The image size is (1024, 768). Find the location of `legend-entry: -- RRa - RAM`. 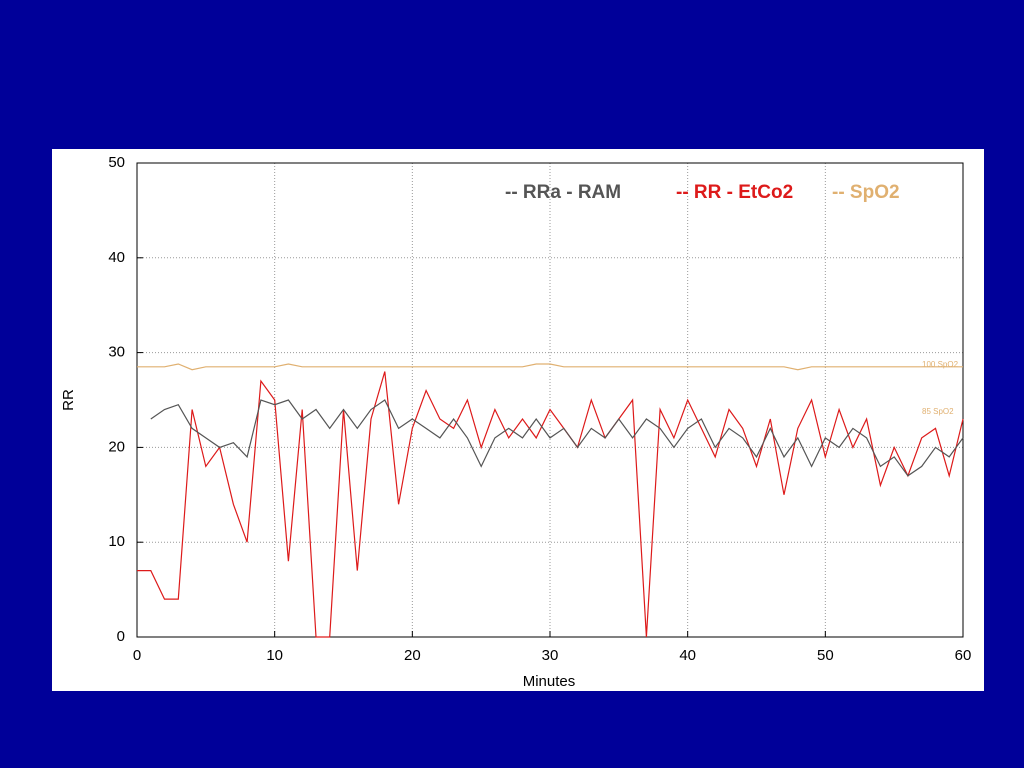

legend-entry: -- RRa - RAM is located at coordinates (563, 192).